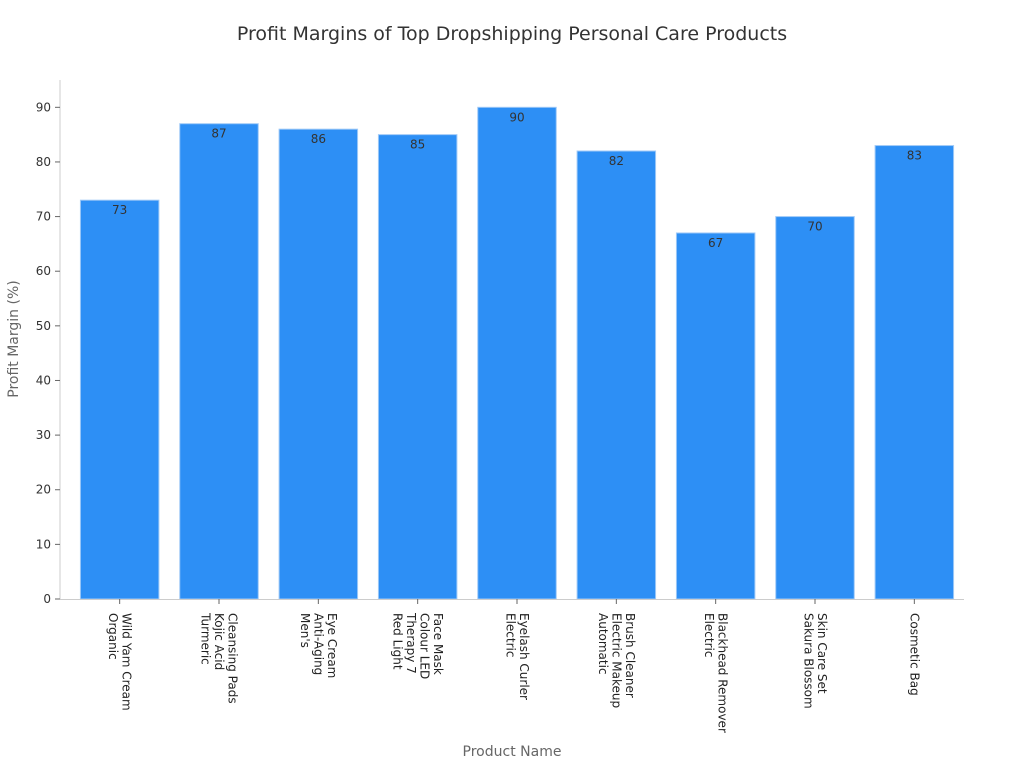  What do you see at coordinates (43, 107) in the screenshot?
I see `y-tick-label: 90` at bounding box center [43, 107].